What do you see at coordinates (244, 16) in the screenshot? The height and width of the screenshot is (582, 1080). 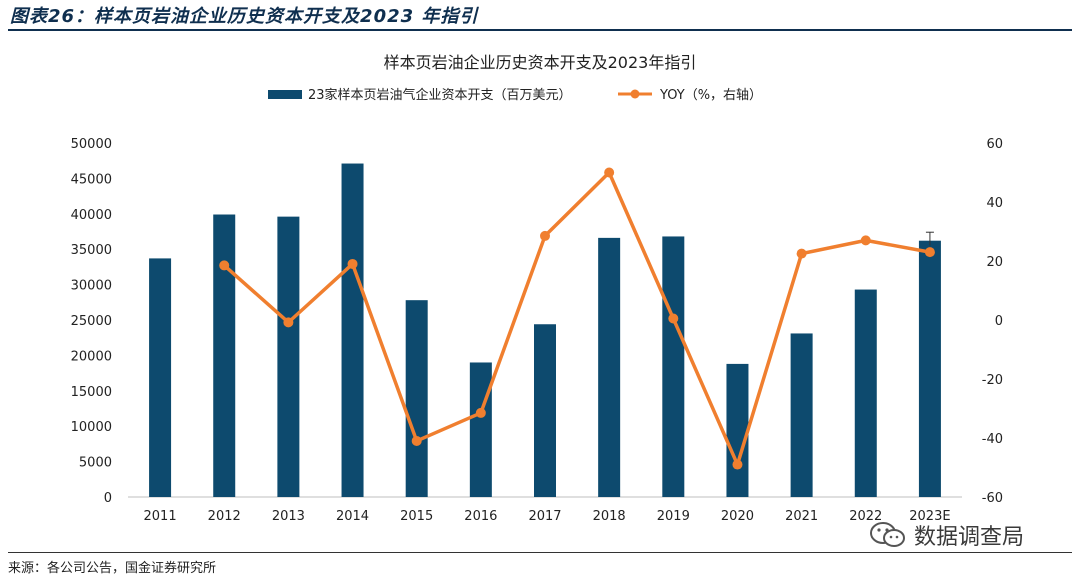 I see `figure-caption: 图表26：样本页岩油企业历史资本开支及2023 年指引` at bounding box center [244, 16].